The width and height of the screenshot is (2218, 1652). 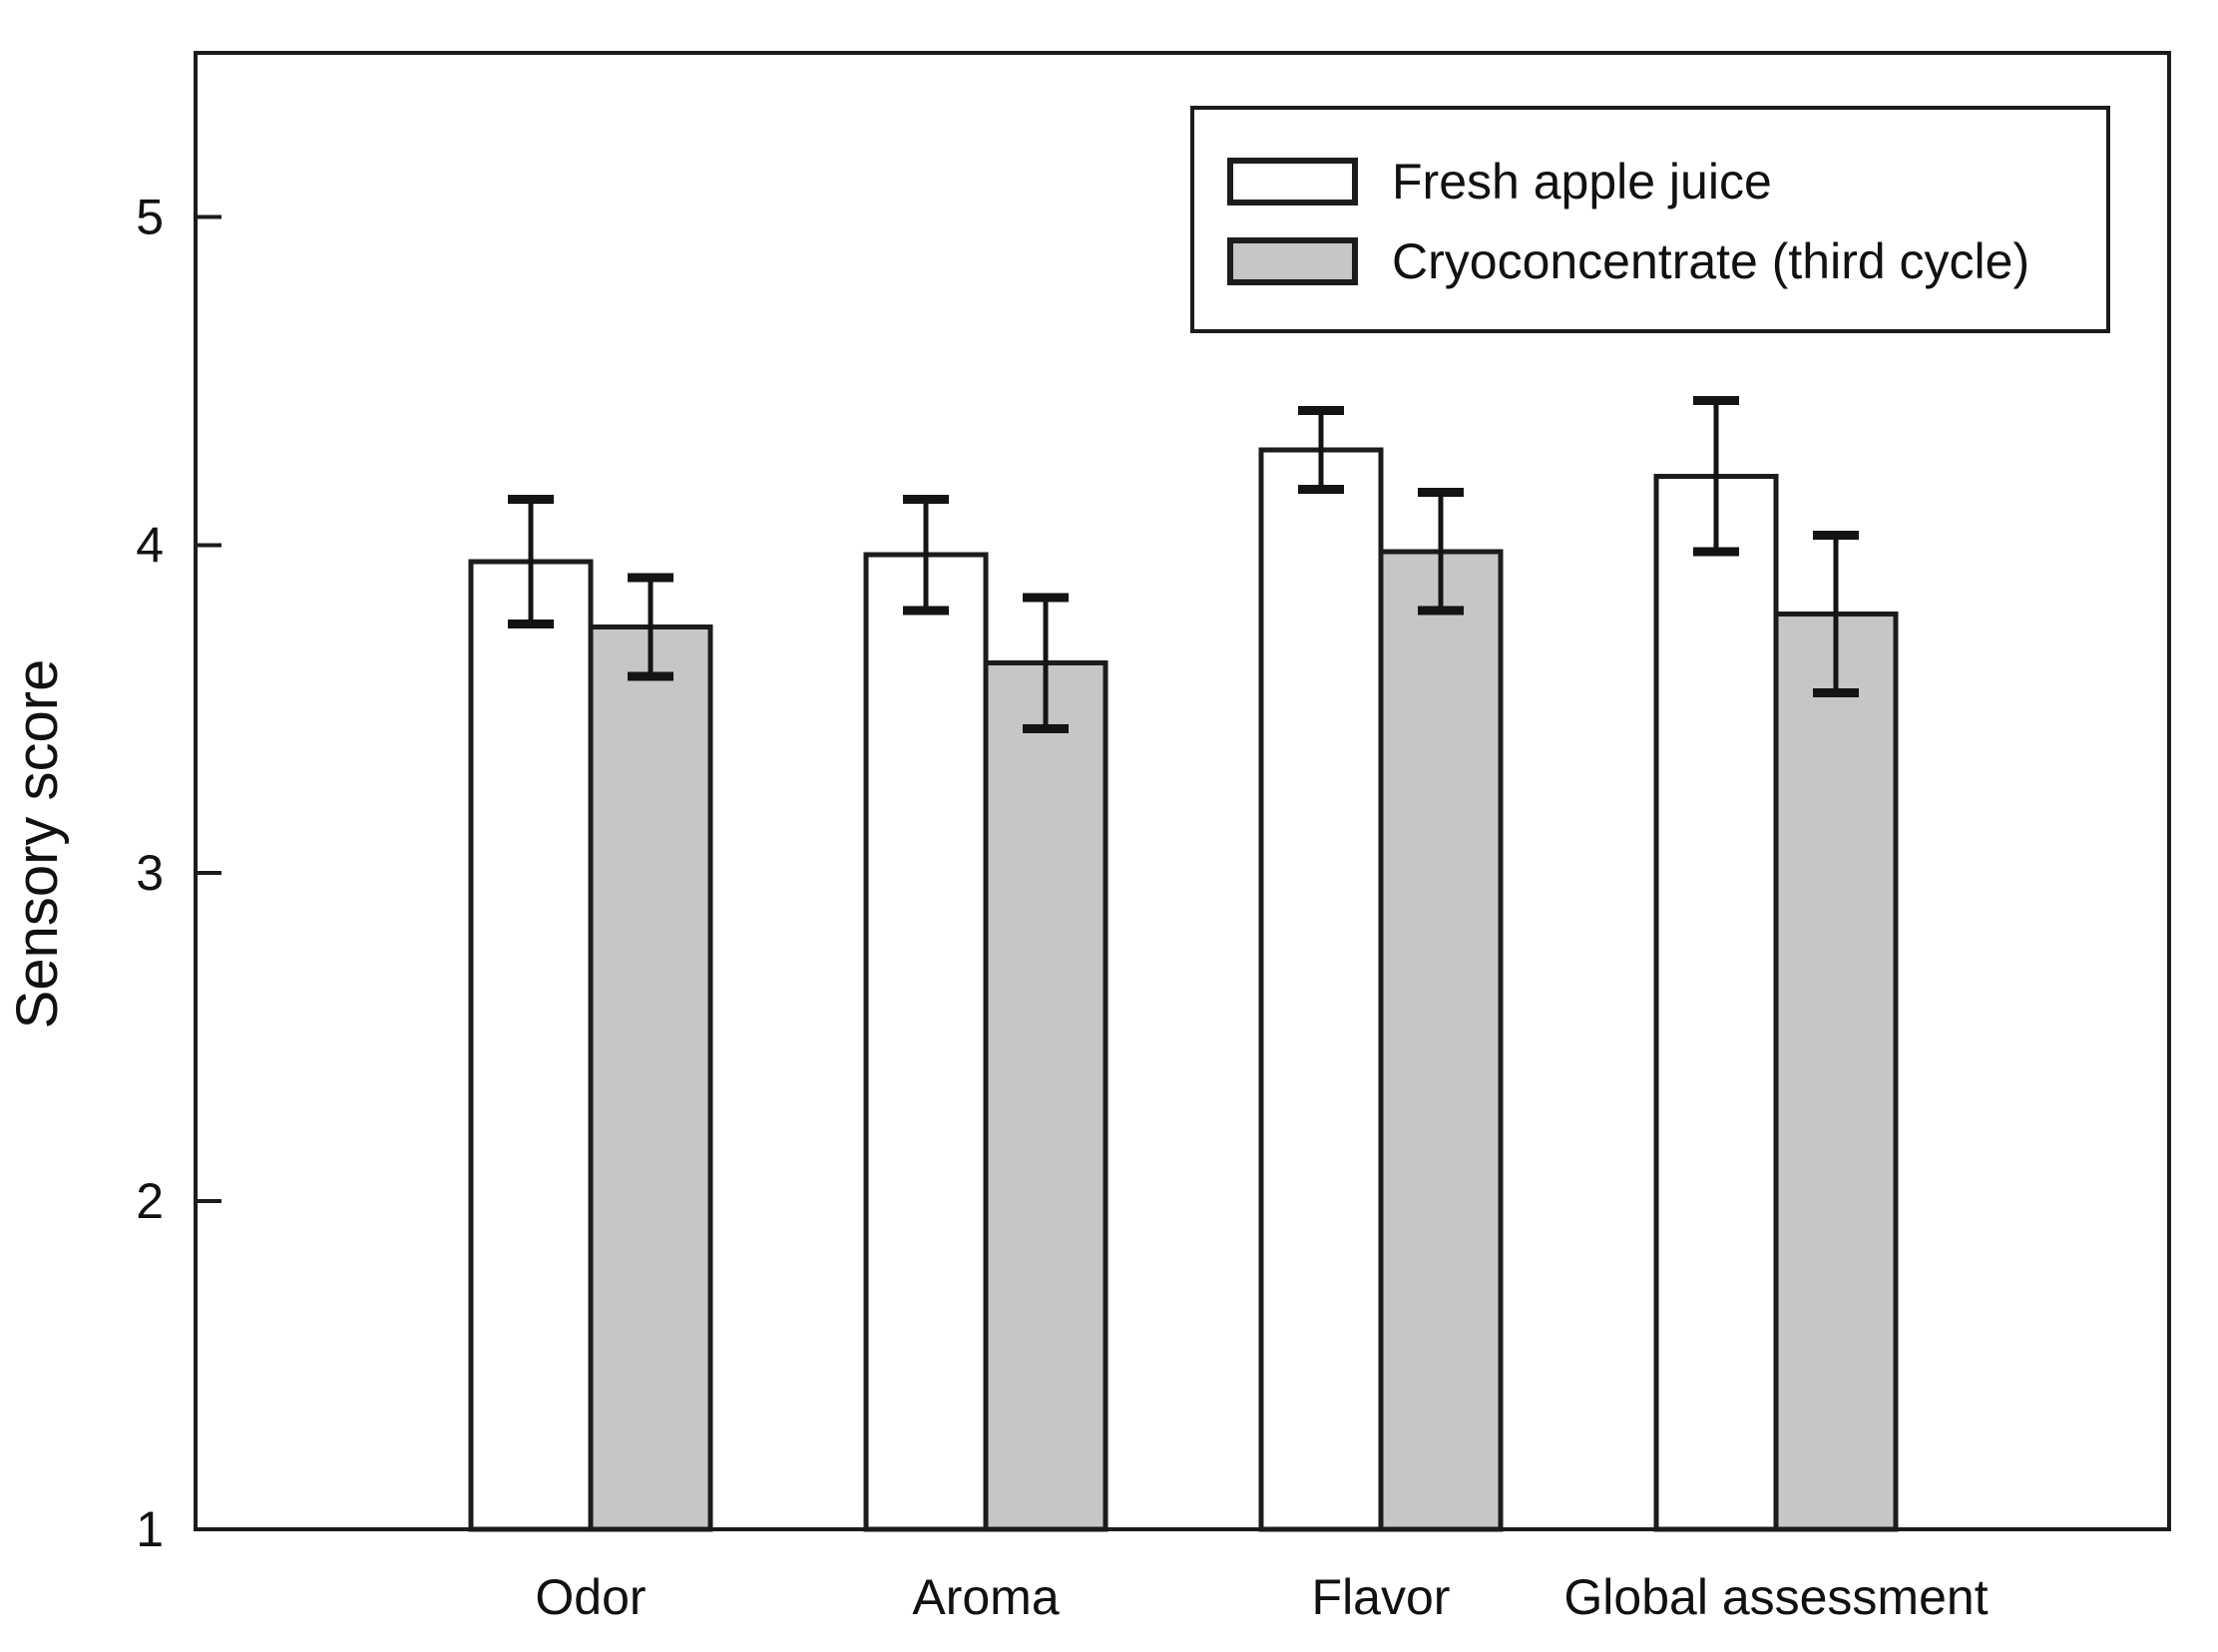 I want to click on bar-cryoconcentrate-third-cycle-global-assessment, so click(x=1836, y=1071).